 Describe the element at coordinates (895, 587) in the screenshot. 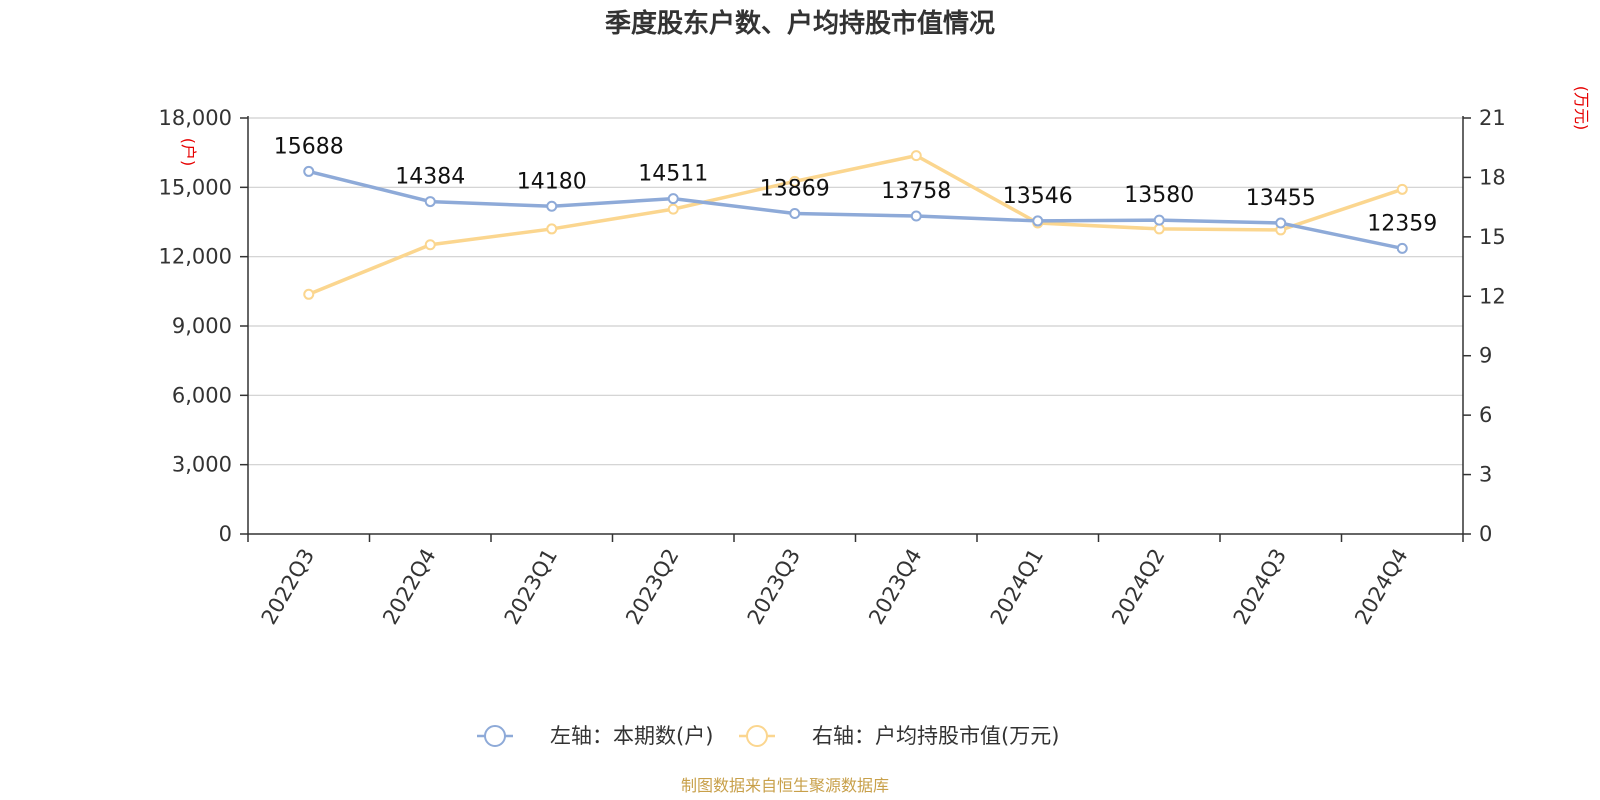

I see `x-tick-label: 2023Q4` at that location.